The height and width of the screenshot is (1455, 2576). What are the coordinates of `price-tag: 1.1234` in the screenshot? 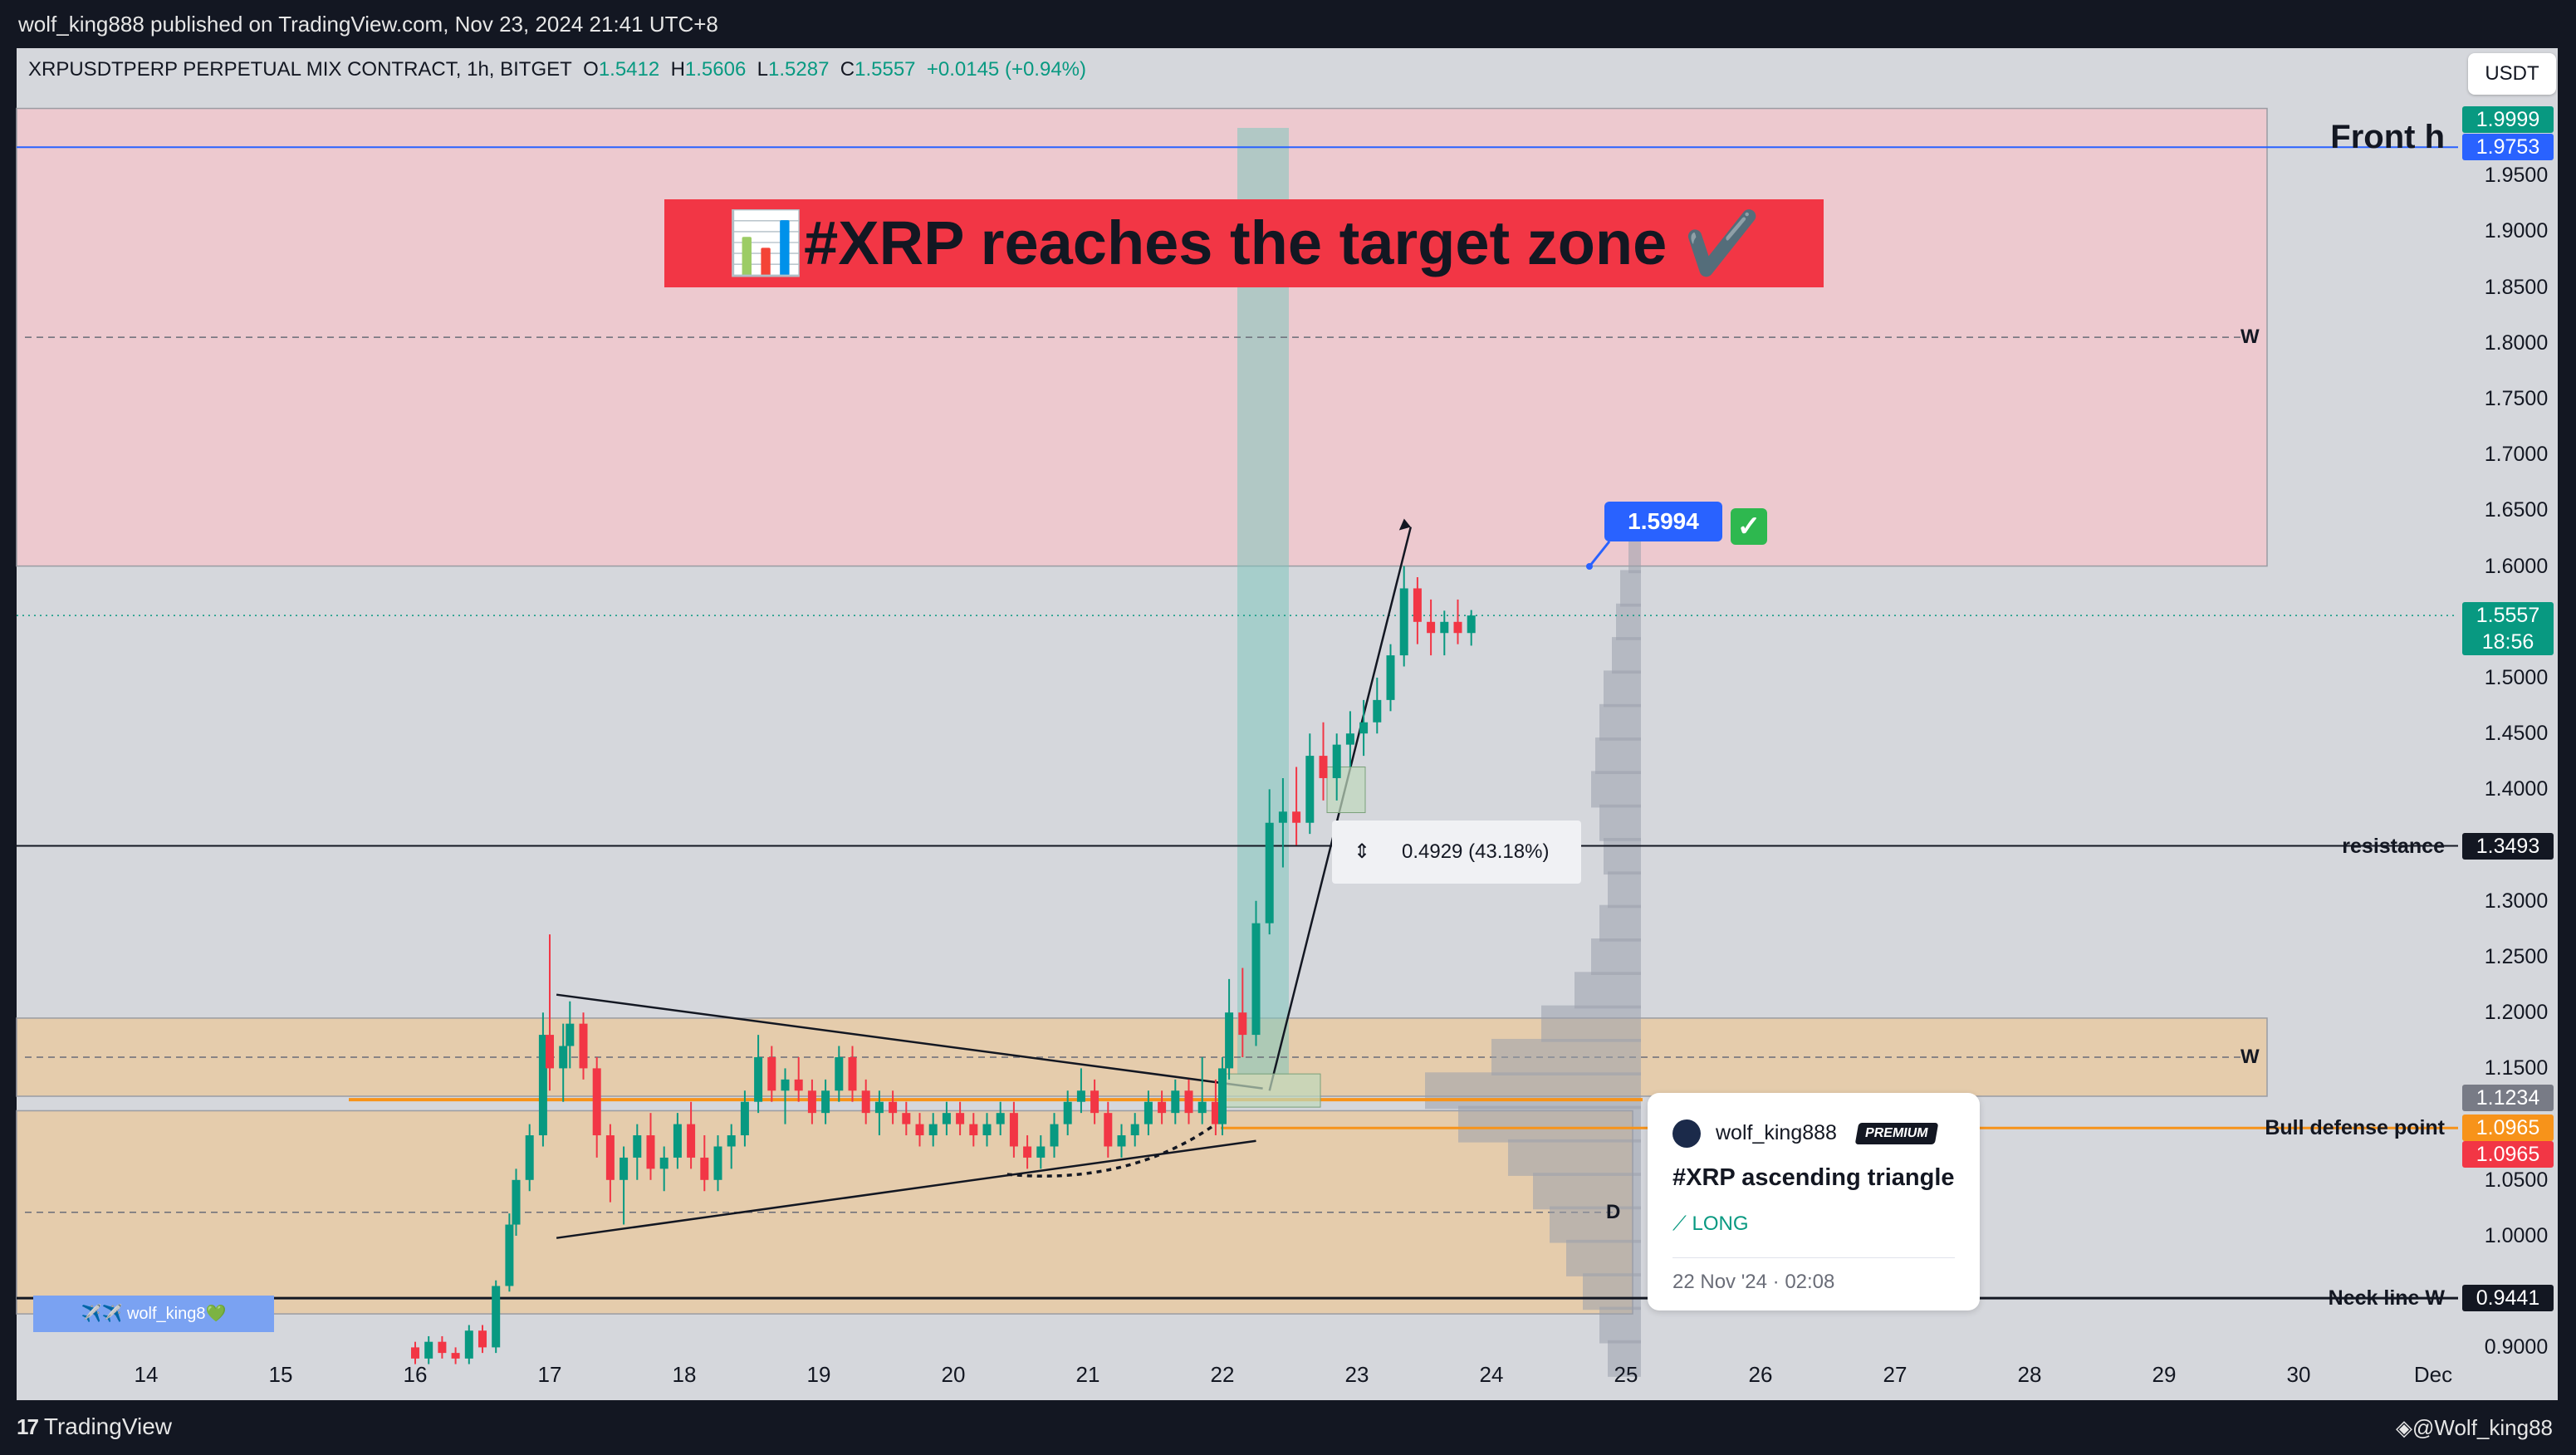 It's located at (2508, 1098).